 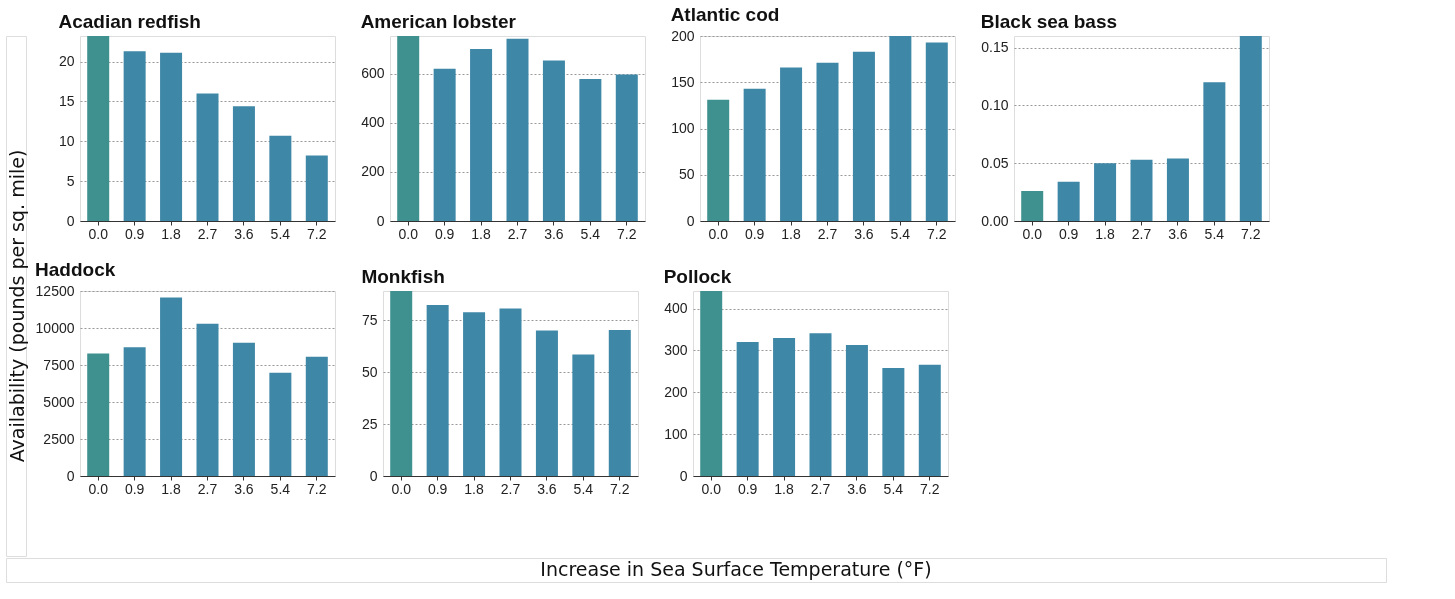 I want to click on y-tick-label: 25, so click(x=369, y=423).